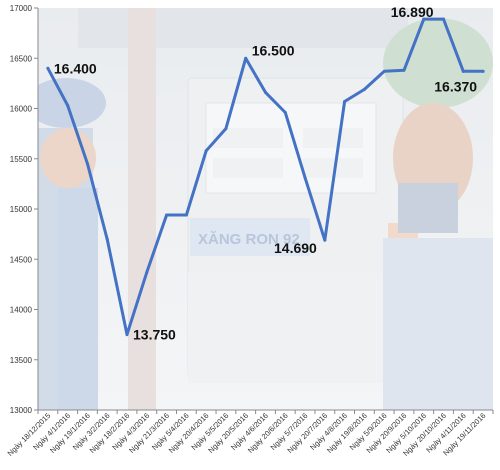  I want to click on y-tick-label: 15500, so click(21, 159).